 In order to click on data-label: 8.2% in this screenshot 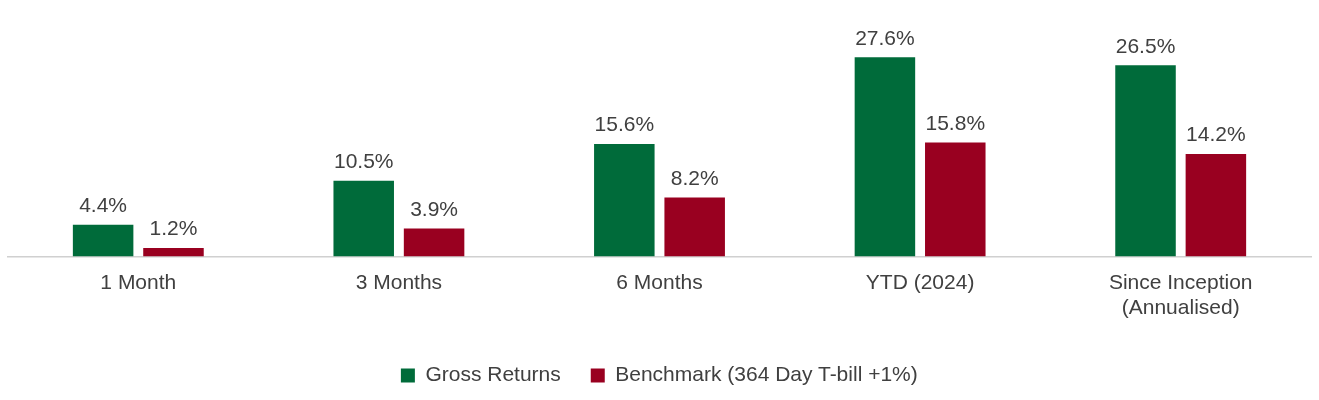, I will do `click(694, 177)`.